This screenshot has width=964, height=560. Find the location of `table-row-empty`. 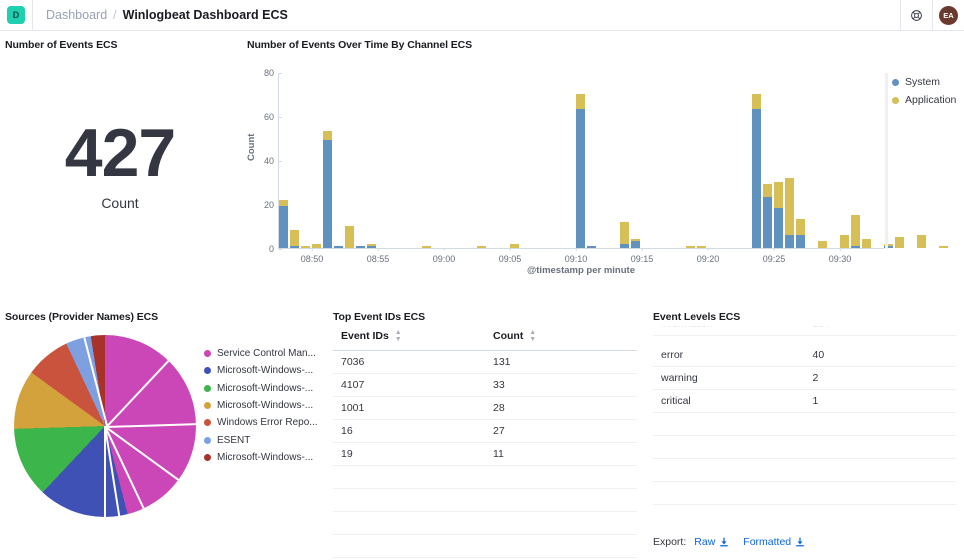

table-row-empty is located at coordinates (804, 447).